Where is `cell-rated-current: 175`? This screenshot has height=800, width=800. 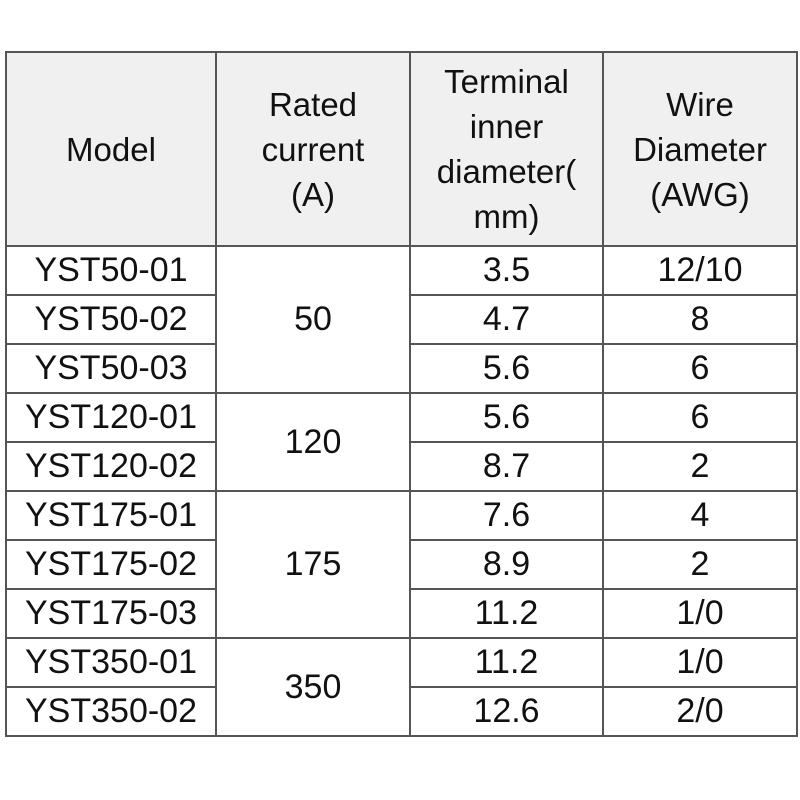
cell-rated-current: 175 is located at coordinates (313, 564).